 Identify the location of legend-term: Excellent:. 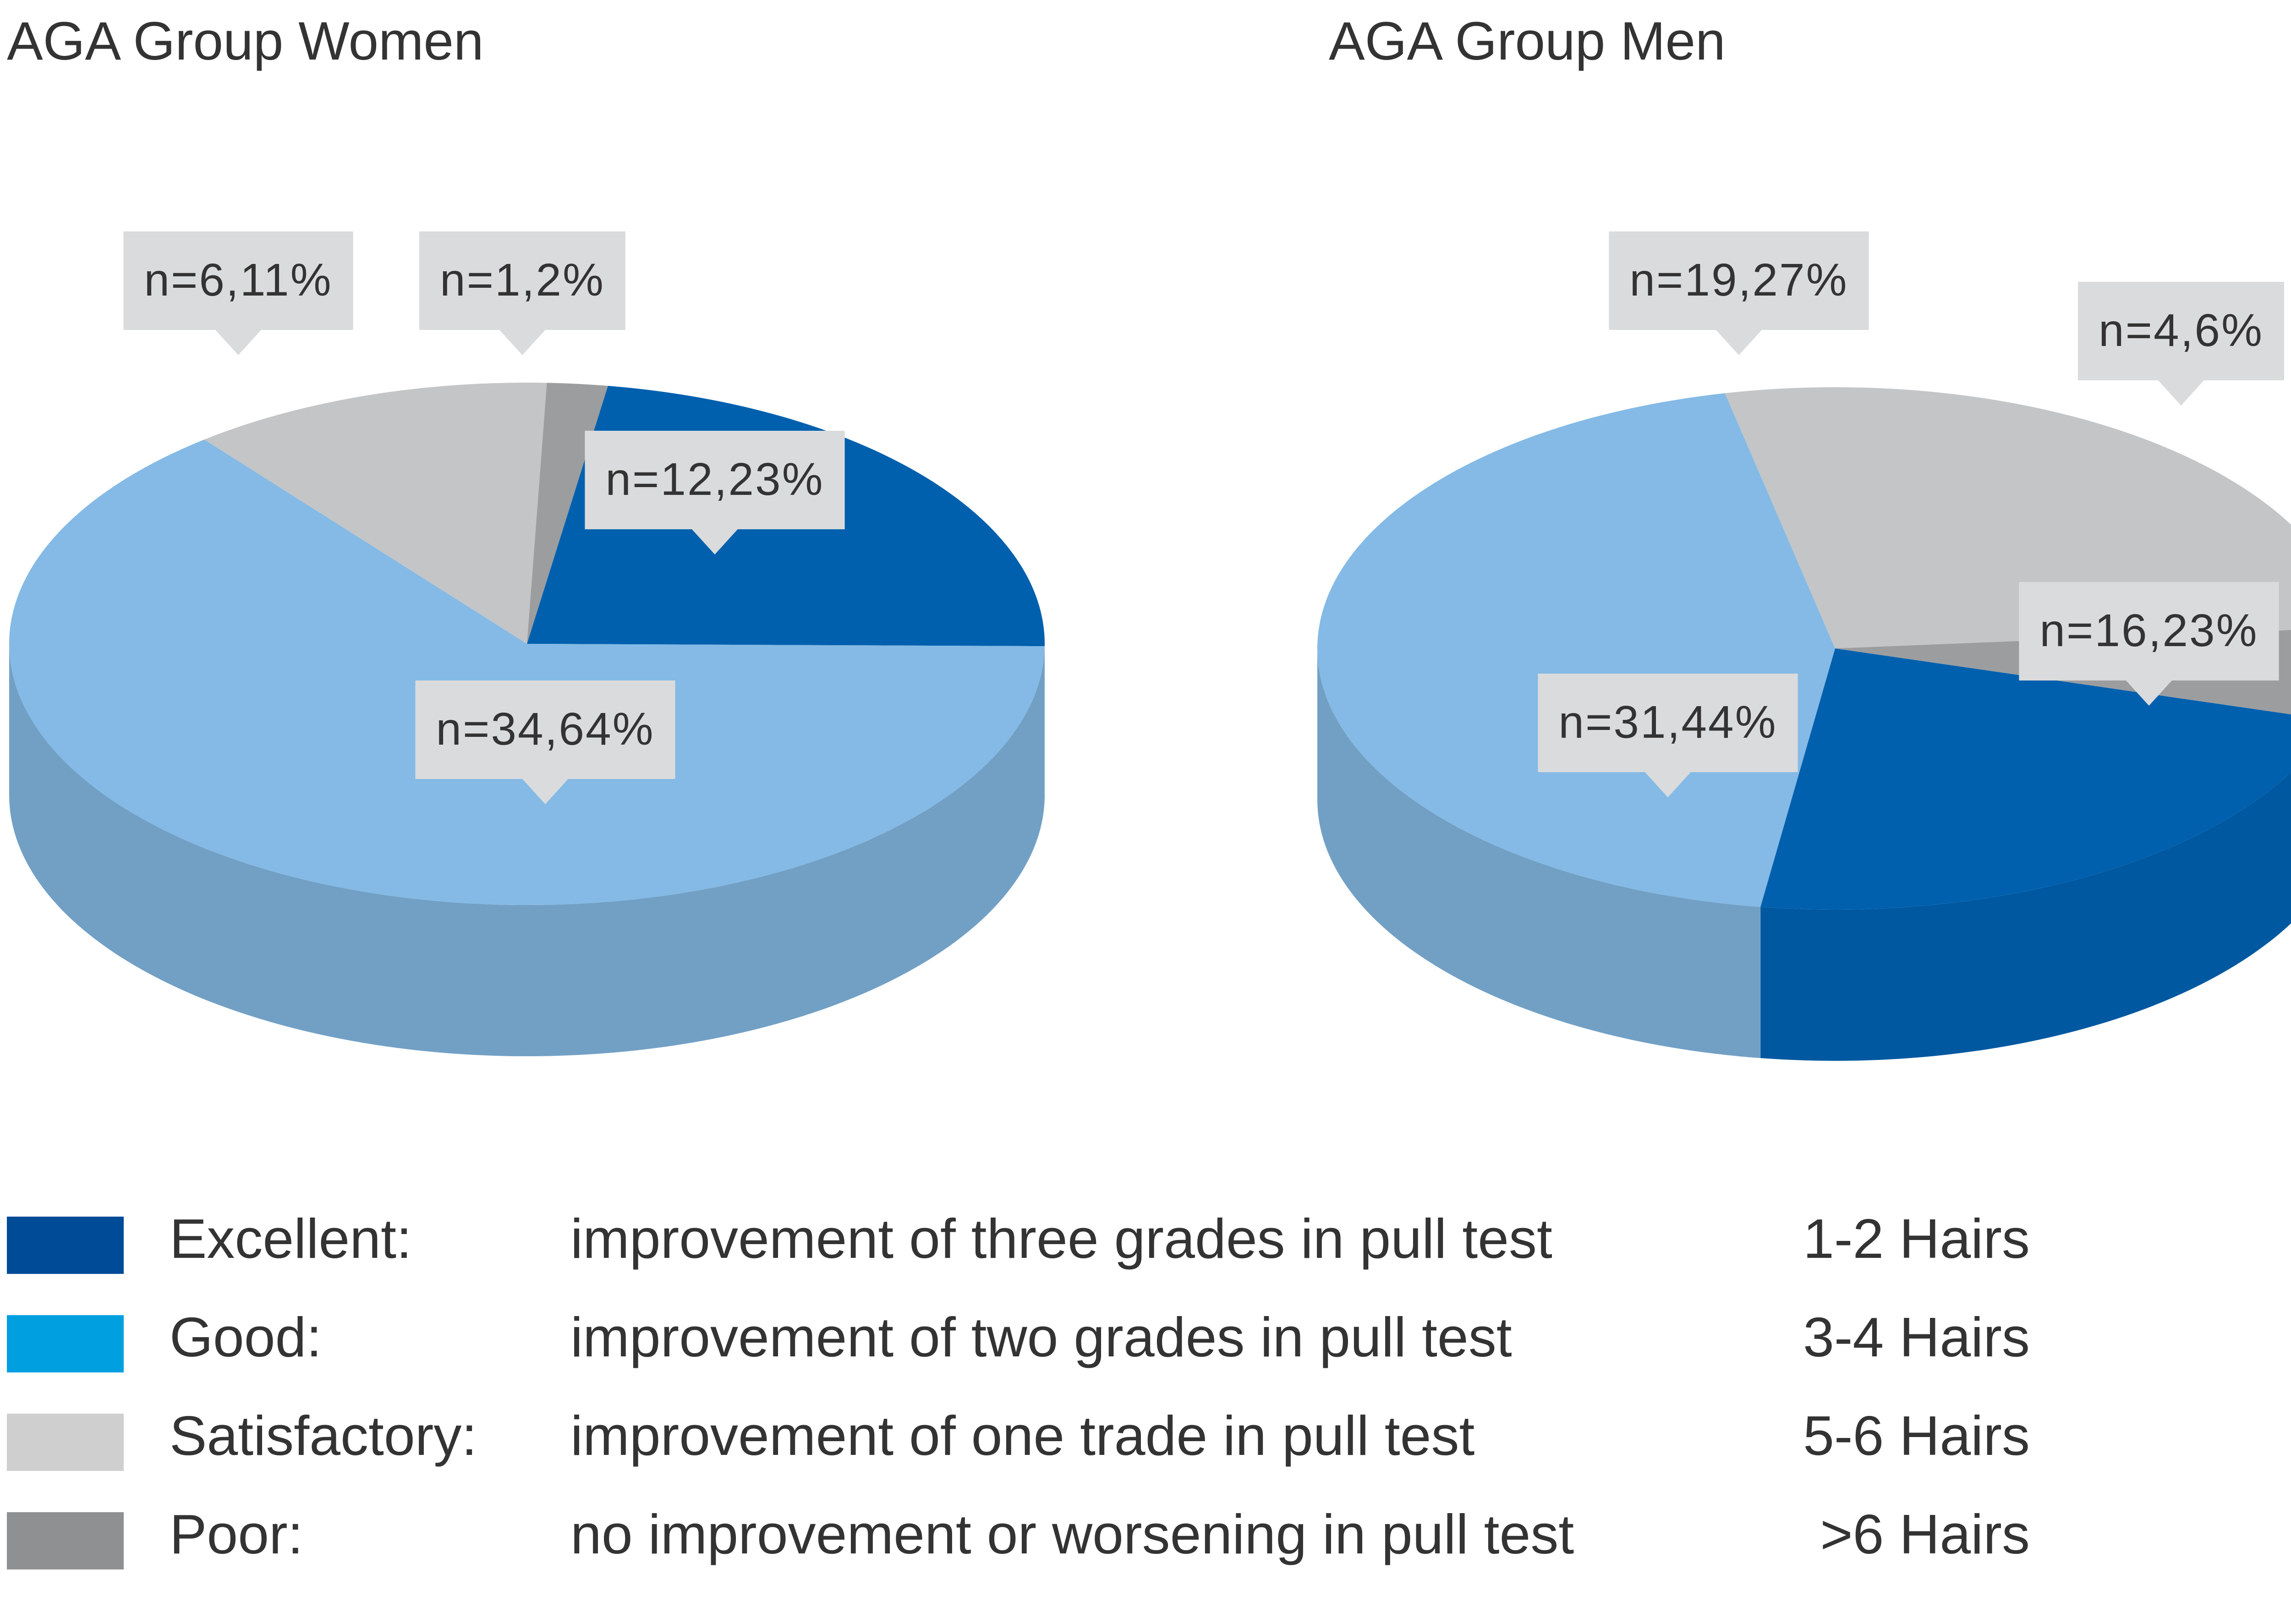
(291, 1238).